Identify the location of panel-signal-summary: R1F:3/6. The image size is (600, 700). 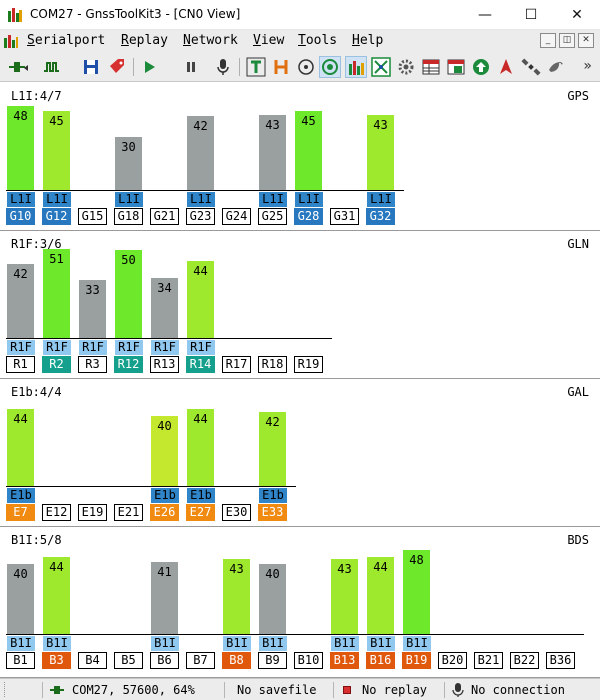
(36, 244).